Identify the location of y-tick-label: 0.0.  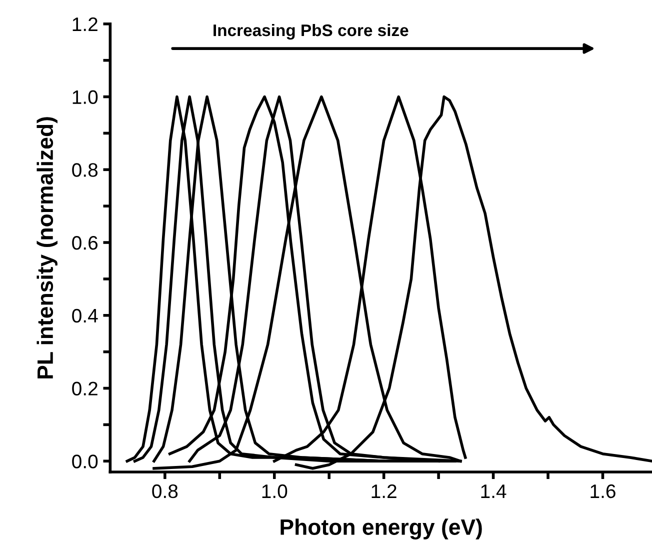
(85, 461).